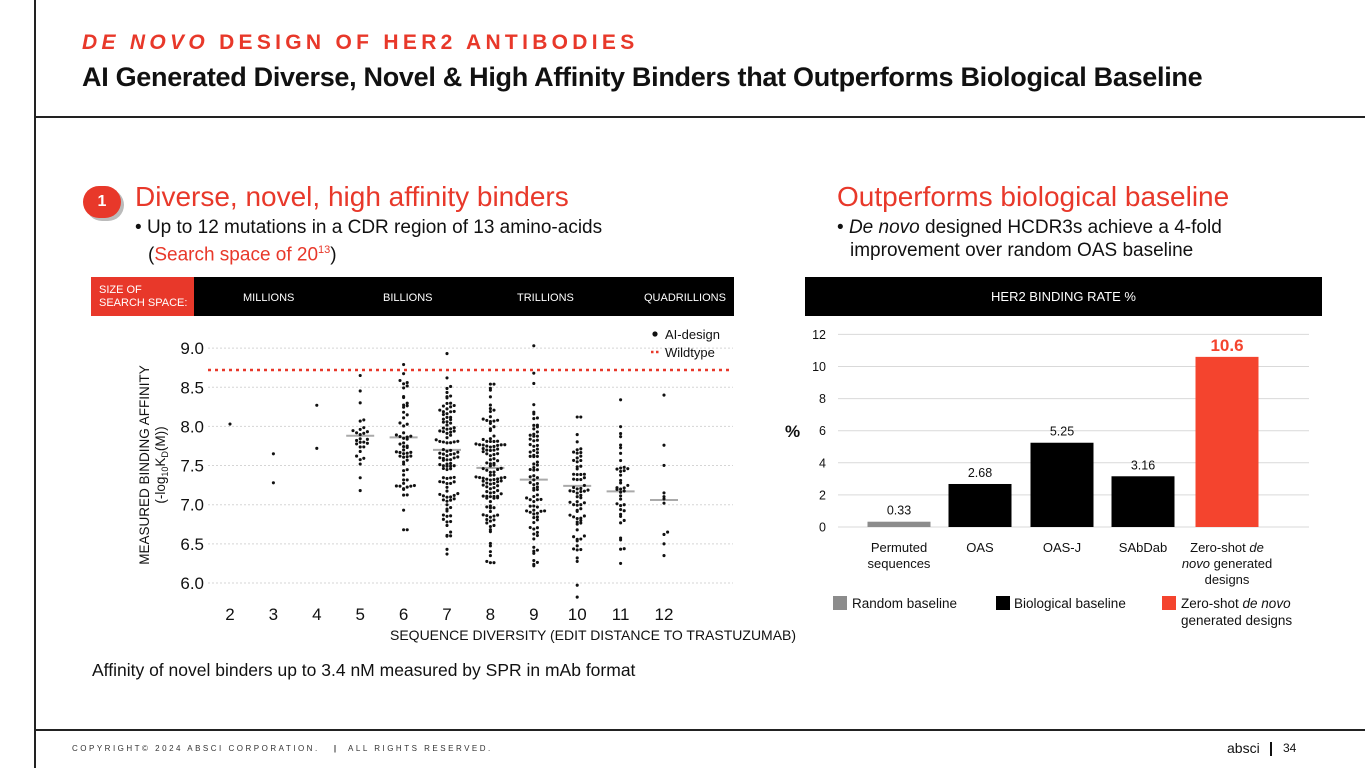 The width and height of the screenshot is (1365, 768). I want to click on y-tick-6.5: 6.5, so click(192, 544).